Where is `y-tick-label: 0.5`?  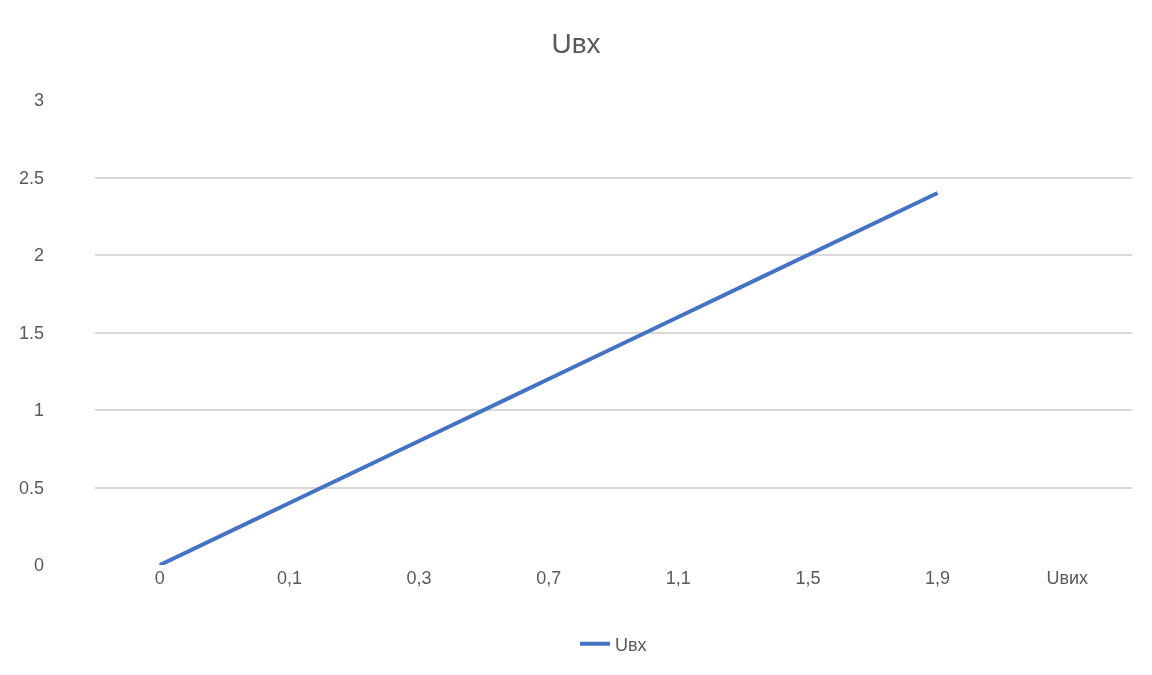 y-tick-label: 0.5 is located at coordinates (31, 487).